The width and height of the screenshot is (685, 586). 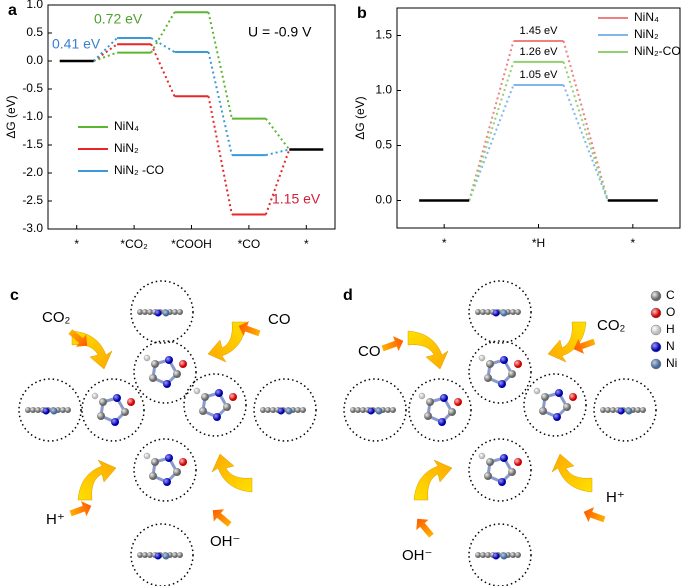 What do you see at coordinates (539, 52) in the screenshot?
I see `value-label: 1.26 eV` at bounding box center [539, 52].